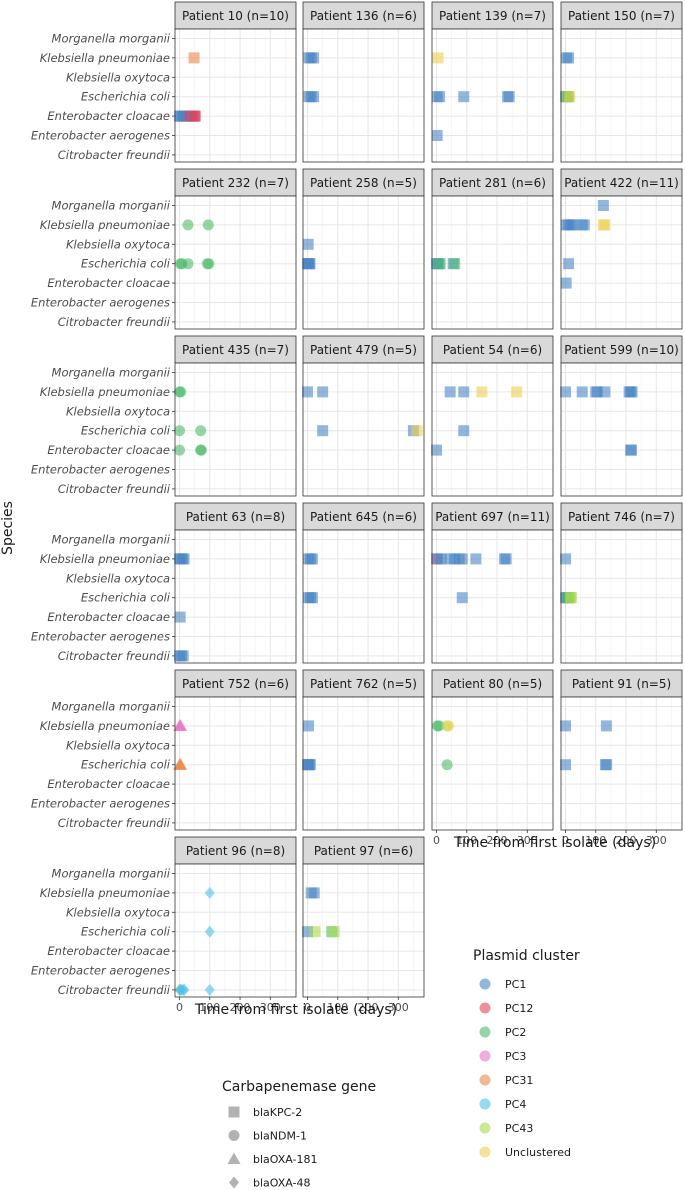 This screenshot has width=685, height=1190. Describe the element at coordinates (595, 840) in the screenshot. I see `x-tick-label: 100` at that location.